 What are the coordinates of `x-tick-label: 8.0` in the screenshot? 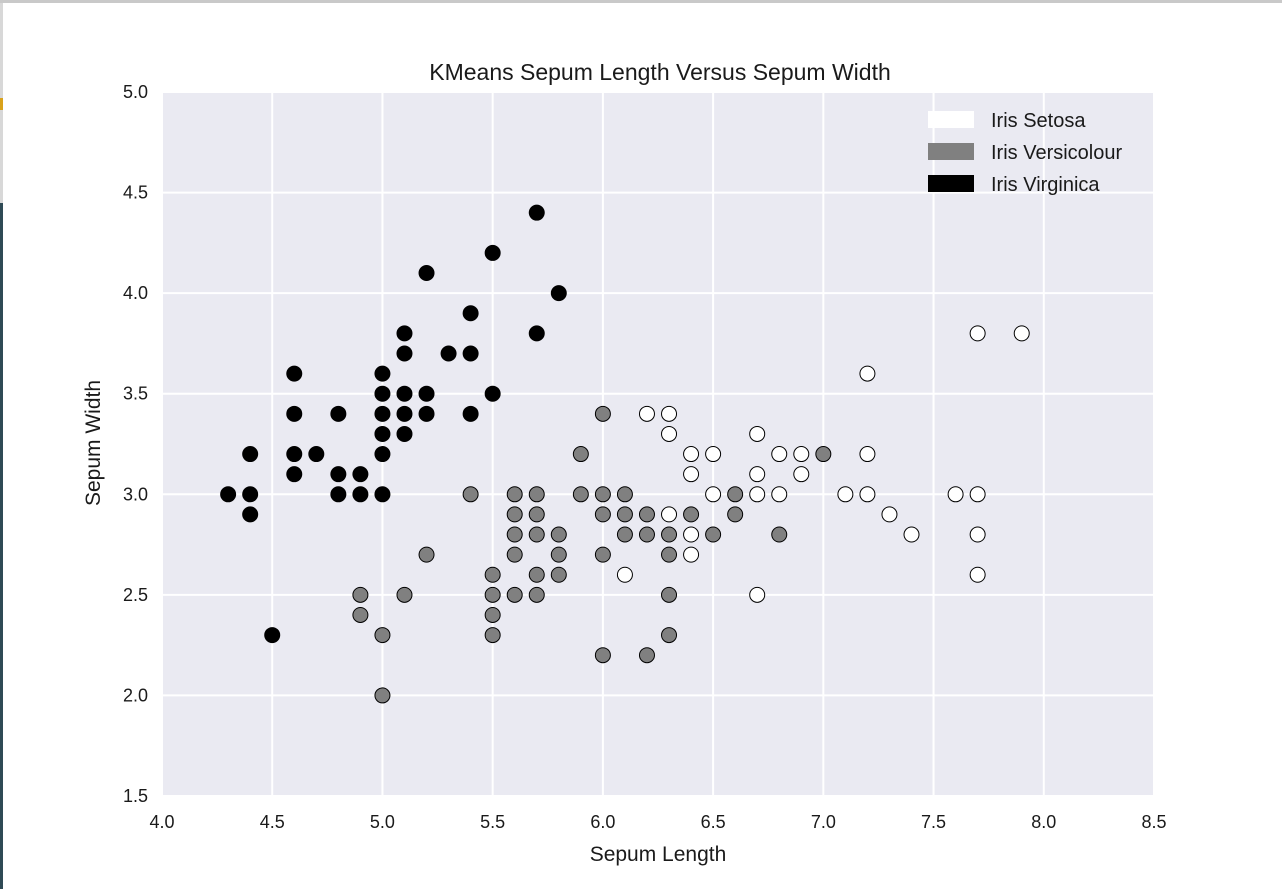 It's located at (1043, 822).